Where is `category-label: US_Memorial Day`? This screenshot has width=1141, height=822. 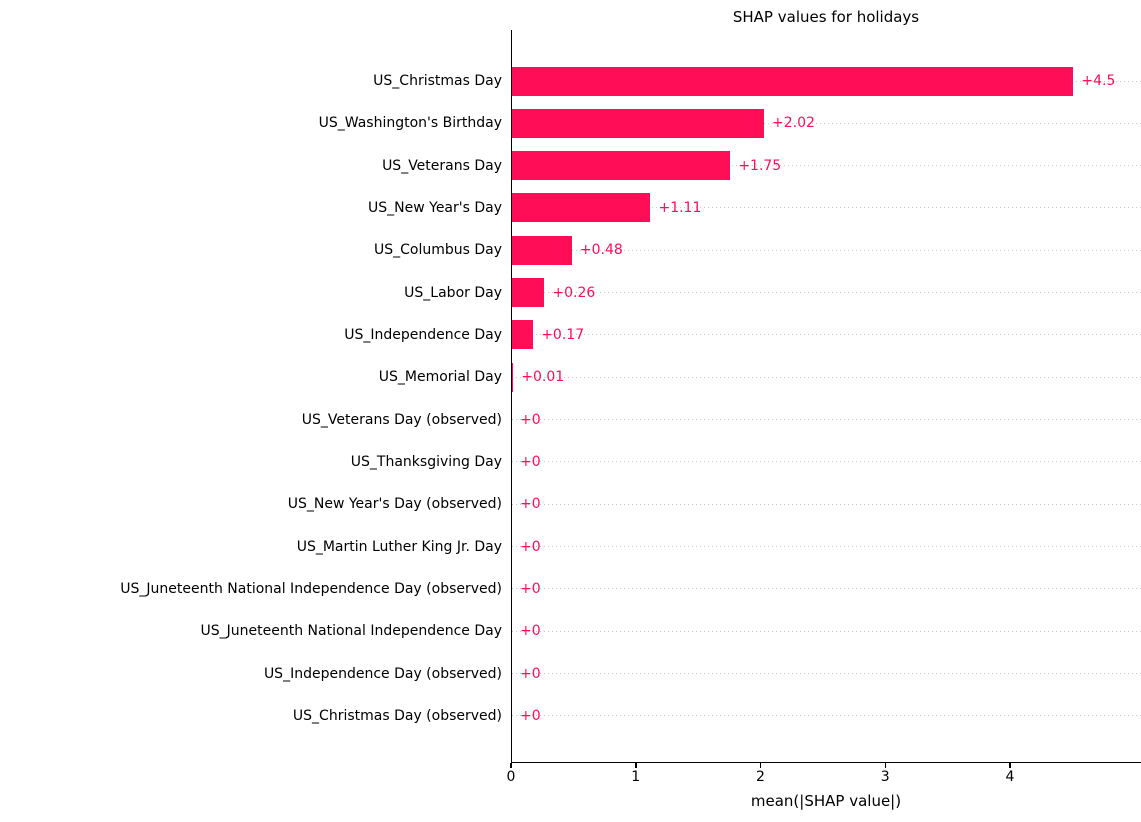
category-label: US_Memorial Day is located at coordinates (440, 377).